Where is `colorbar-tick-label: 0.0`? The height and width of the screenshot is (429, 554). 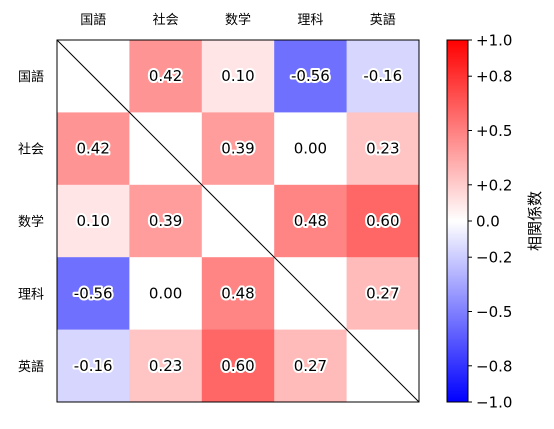
colorbar-tick-label: 0.0 is located at coordinates (488, 222).